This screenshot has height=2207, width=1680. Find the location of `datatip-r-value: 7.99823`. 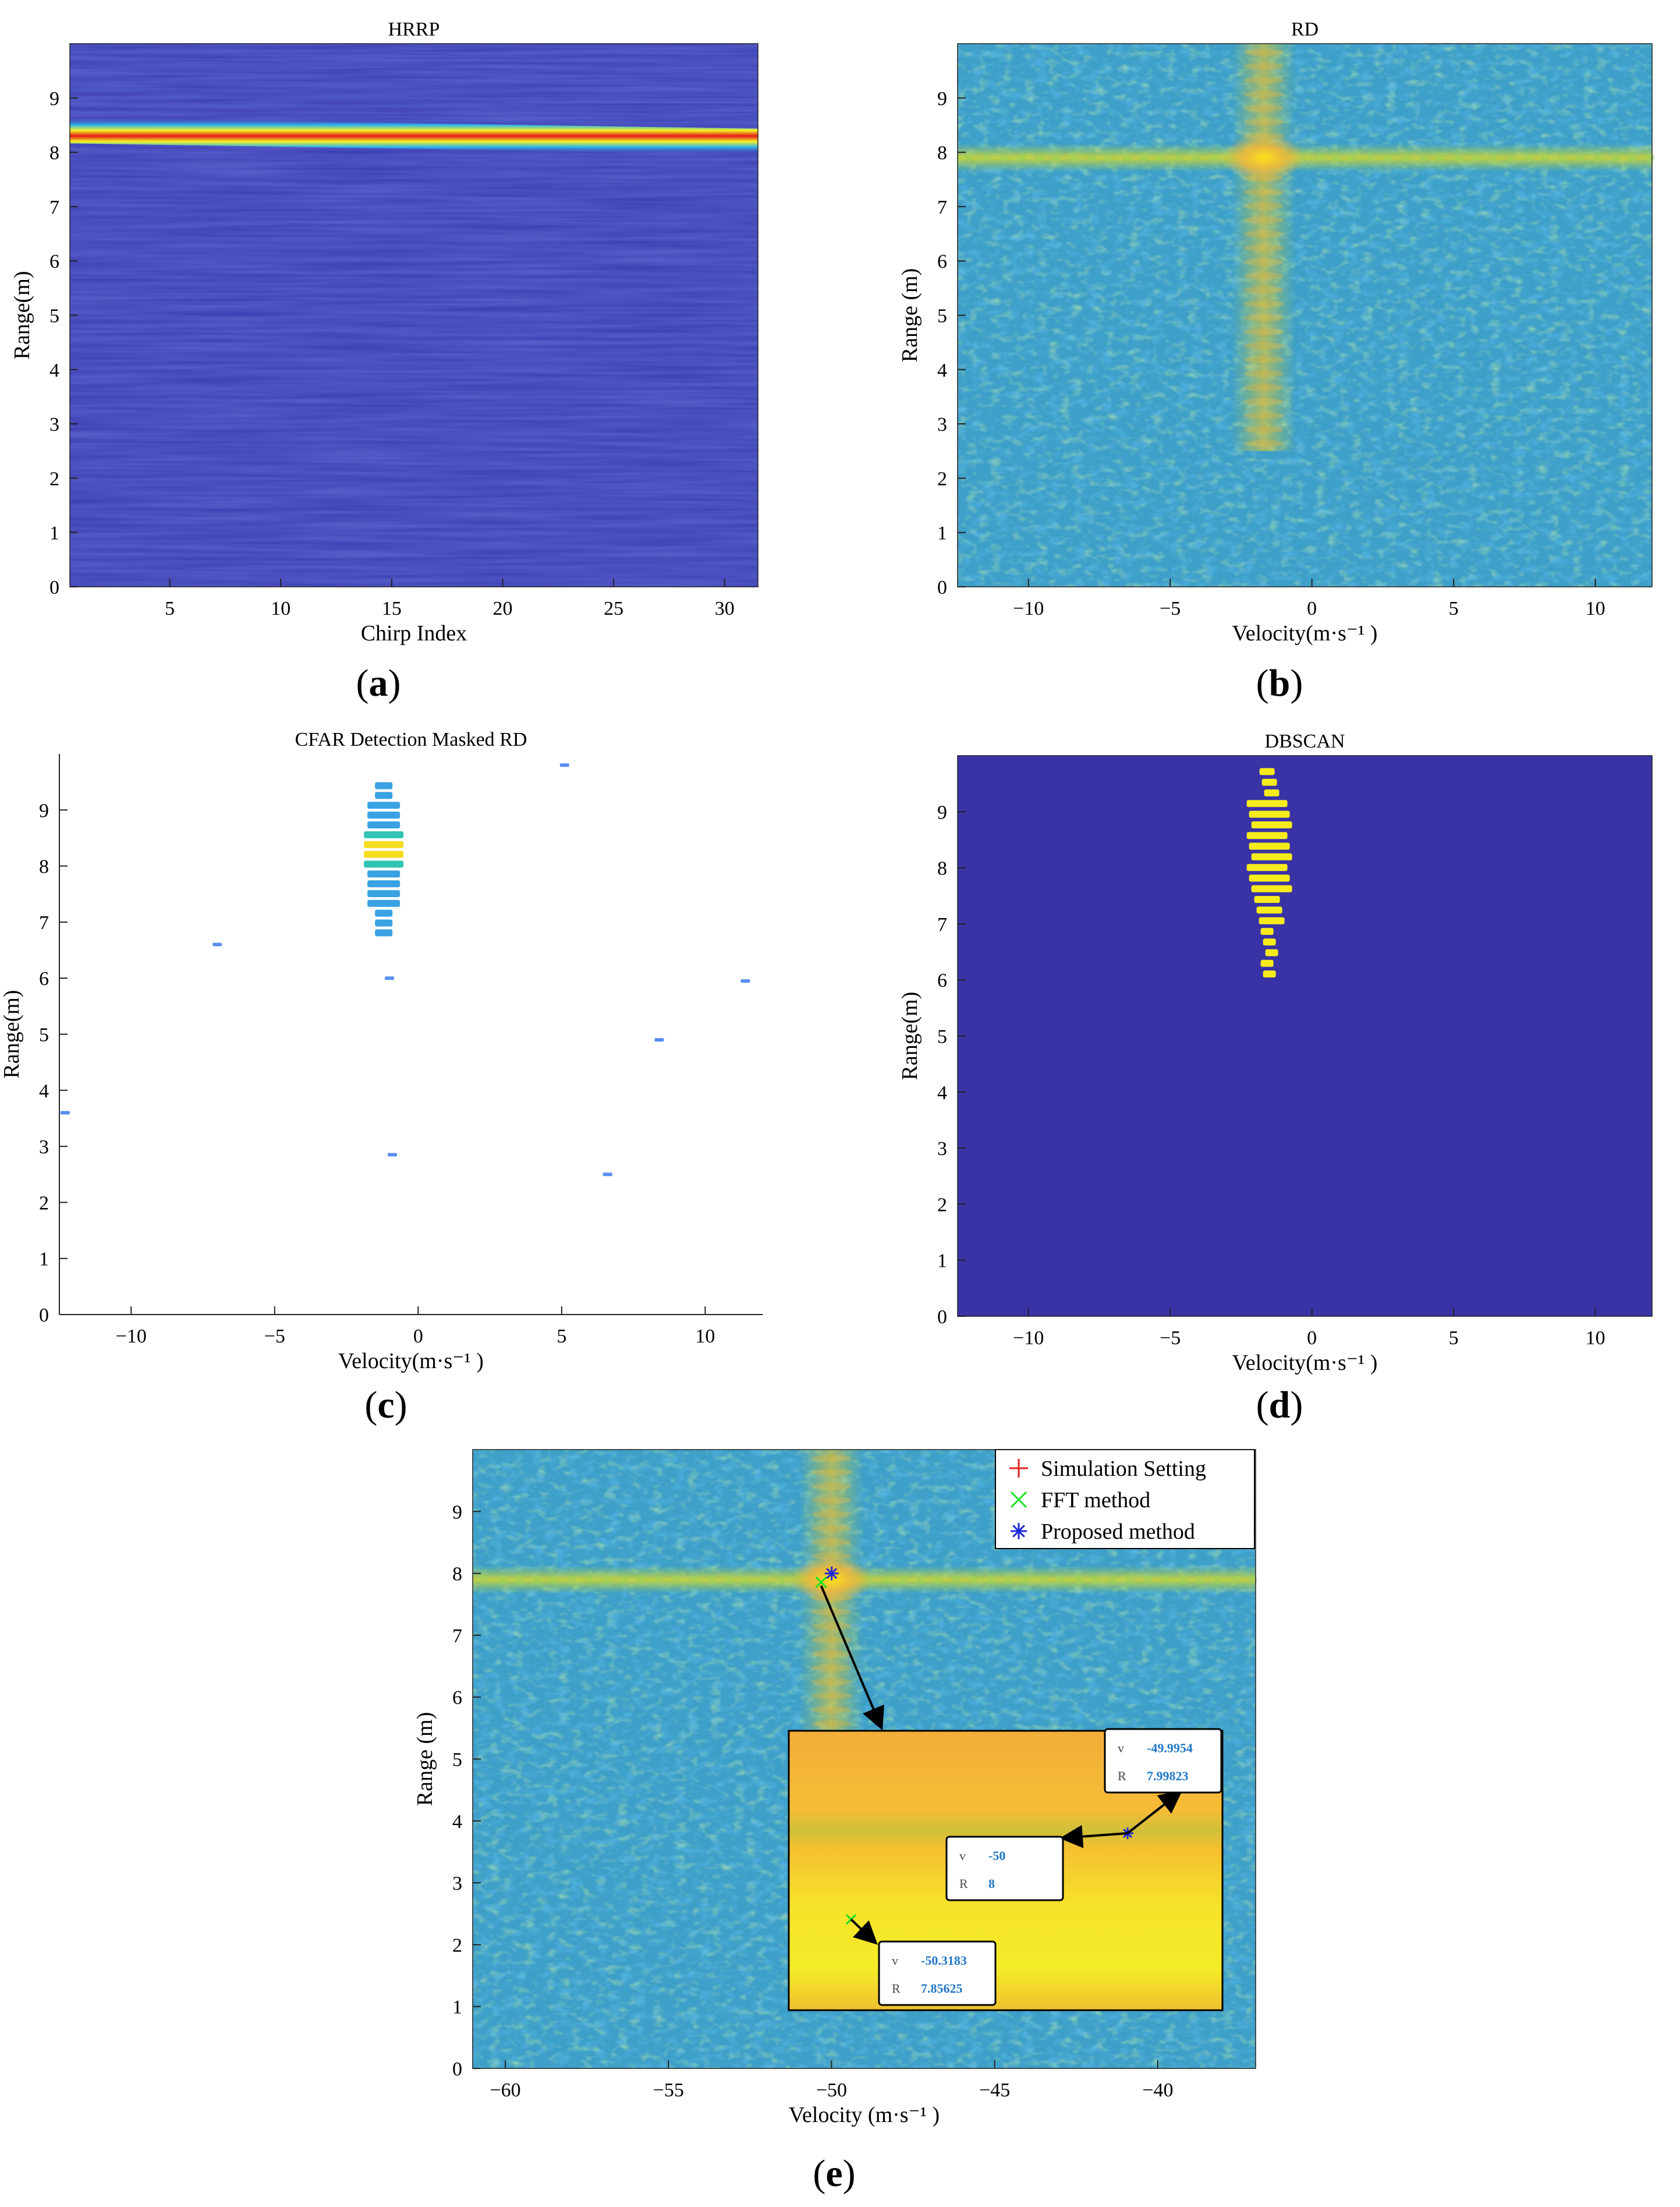

datatip-r-value: 7.99823 is located at coordinates (1168, 1776).